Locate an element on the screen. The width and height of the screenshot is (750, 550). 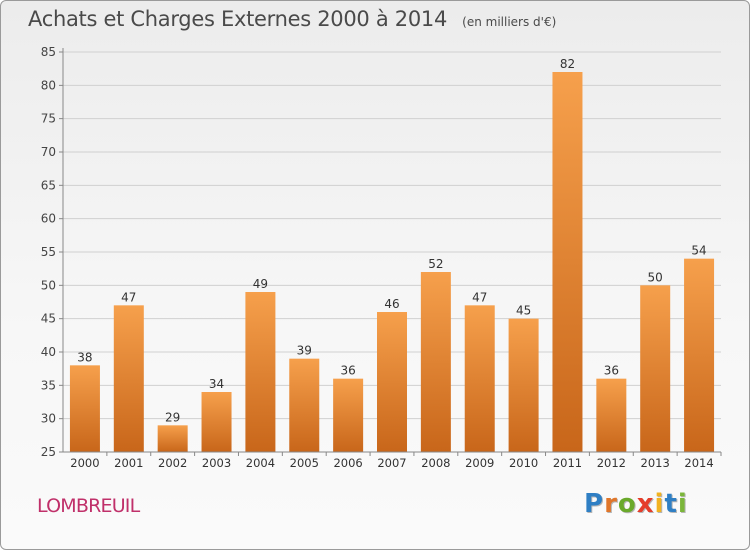
x-tick-label-2001: 2001 is located at coordinates (128, 463).